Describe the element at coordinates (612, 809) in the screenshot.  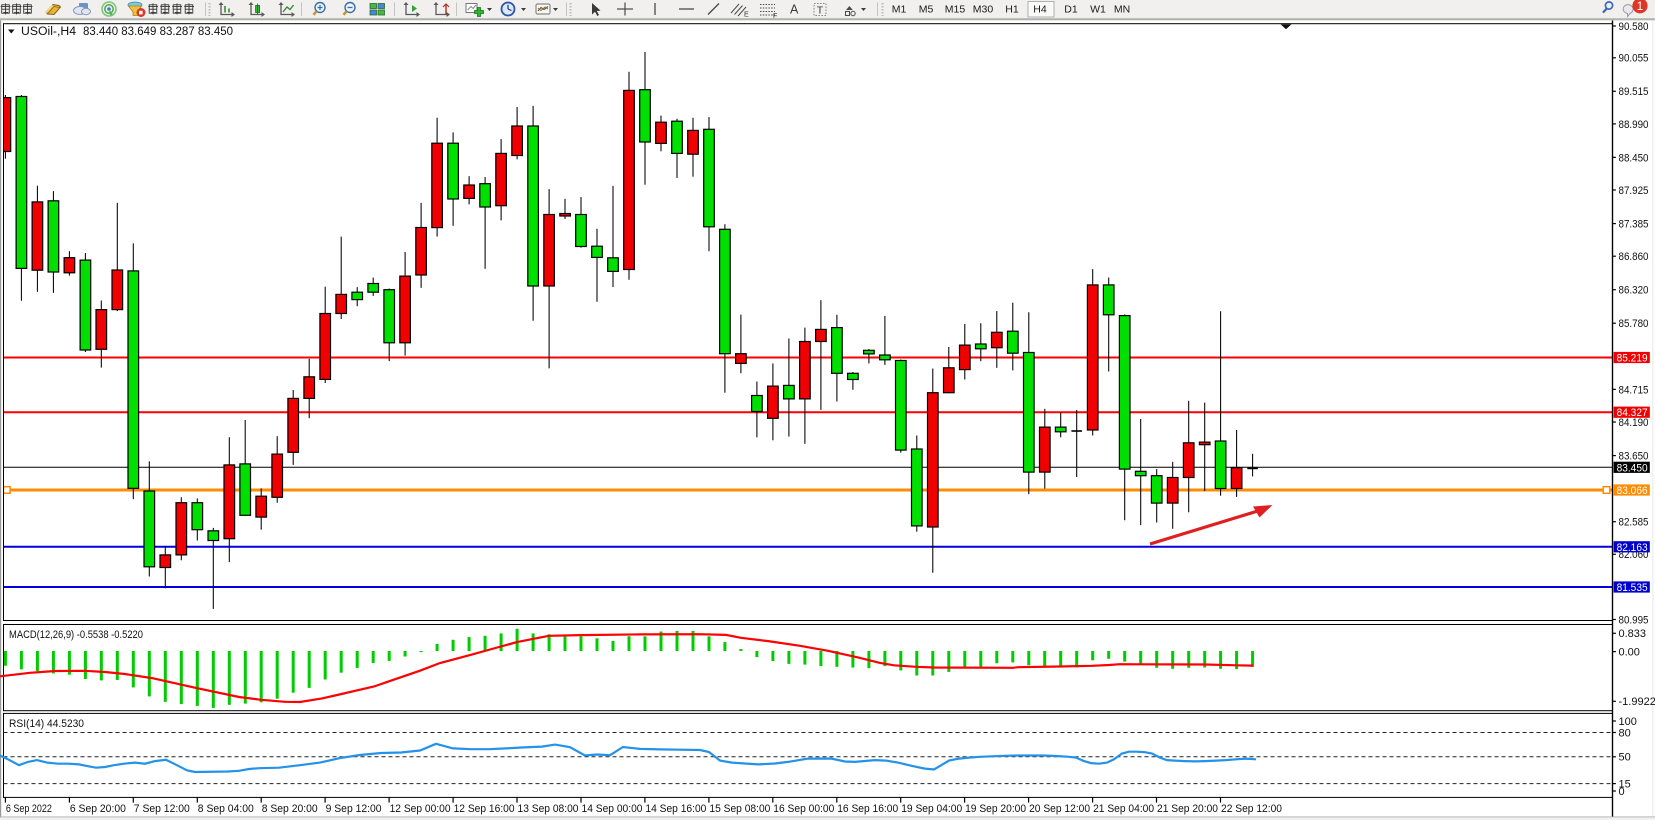
I see `svg-text: 14 Sep 00:00` at that location.